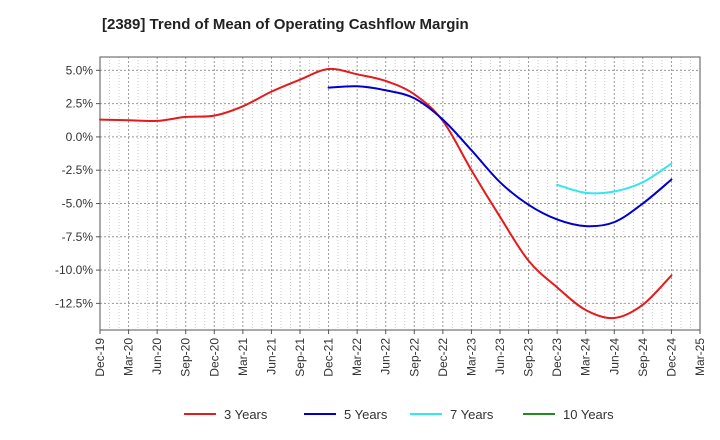 Image resolution: width=720 pixels, height=440 pixels. What do you see at coordinates (243, 357) in the screenshot?
I see `x-tick-label: Mar-21` at bounding box center [243, 357].